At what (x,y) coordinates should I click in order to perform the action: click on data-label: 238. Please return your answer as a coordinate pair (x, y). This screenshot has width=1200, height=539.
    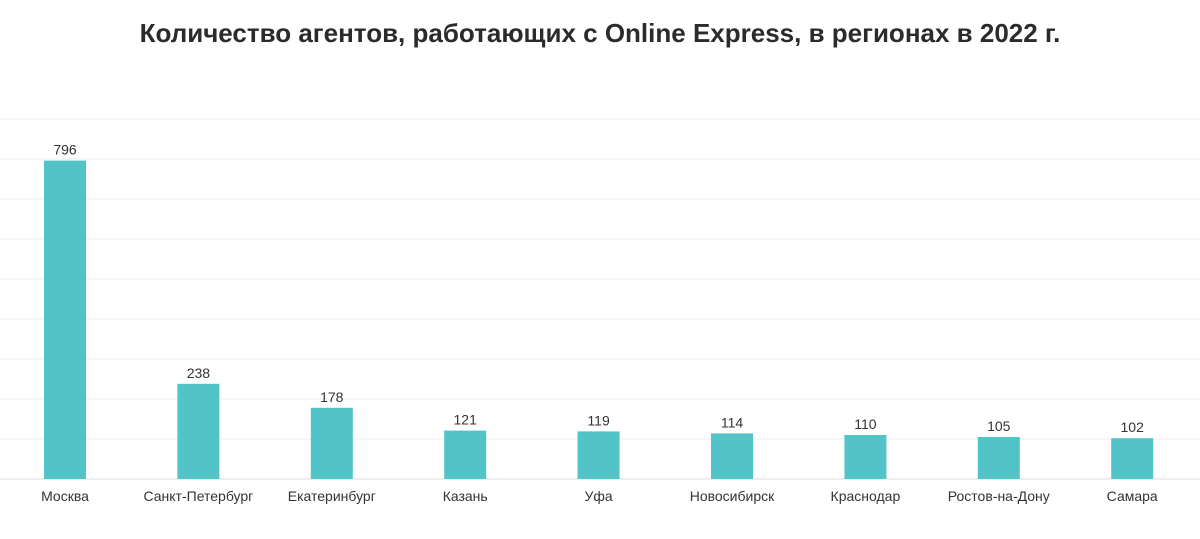
    Looking at the image, I should click on (199, 373).